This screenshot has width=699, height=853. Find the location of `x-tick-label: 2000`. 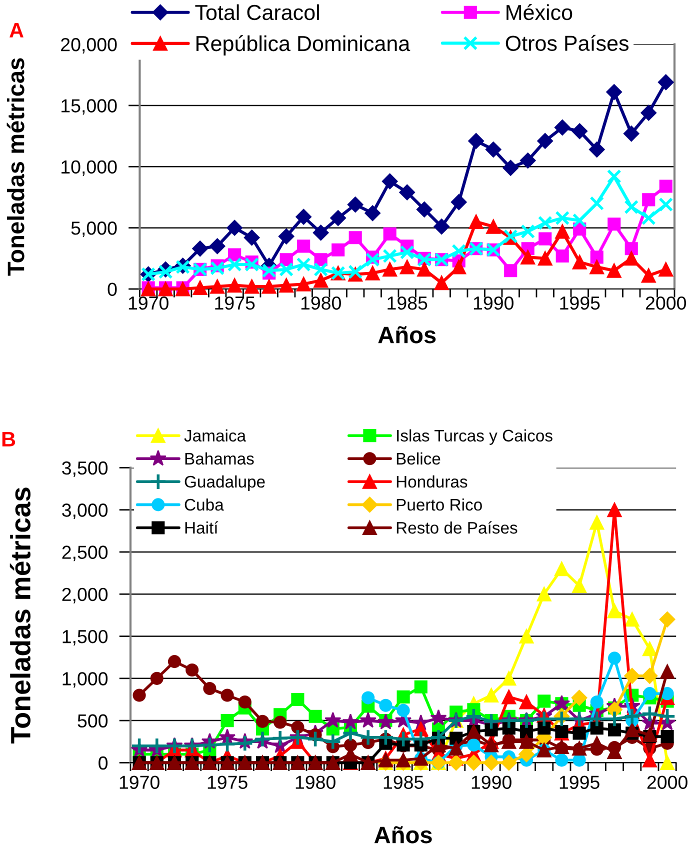

x-tick-label: 2000 is located at coordinates (666, 303).